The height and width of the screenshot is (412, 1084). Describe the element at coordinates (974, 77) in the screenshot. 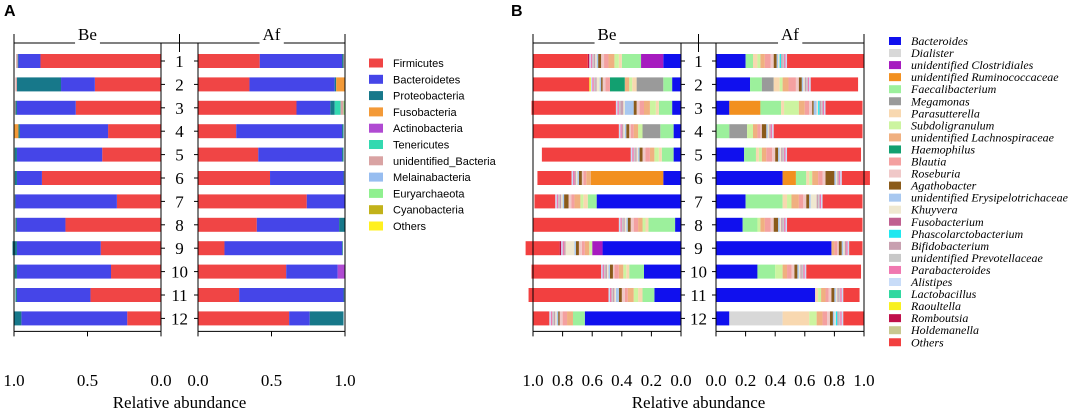

I see `legend-item: unidentified Ruminococcaceae` at that location.